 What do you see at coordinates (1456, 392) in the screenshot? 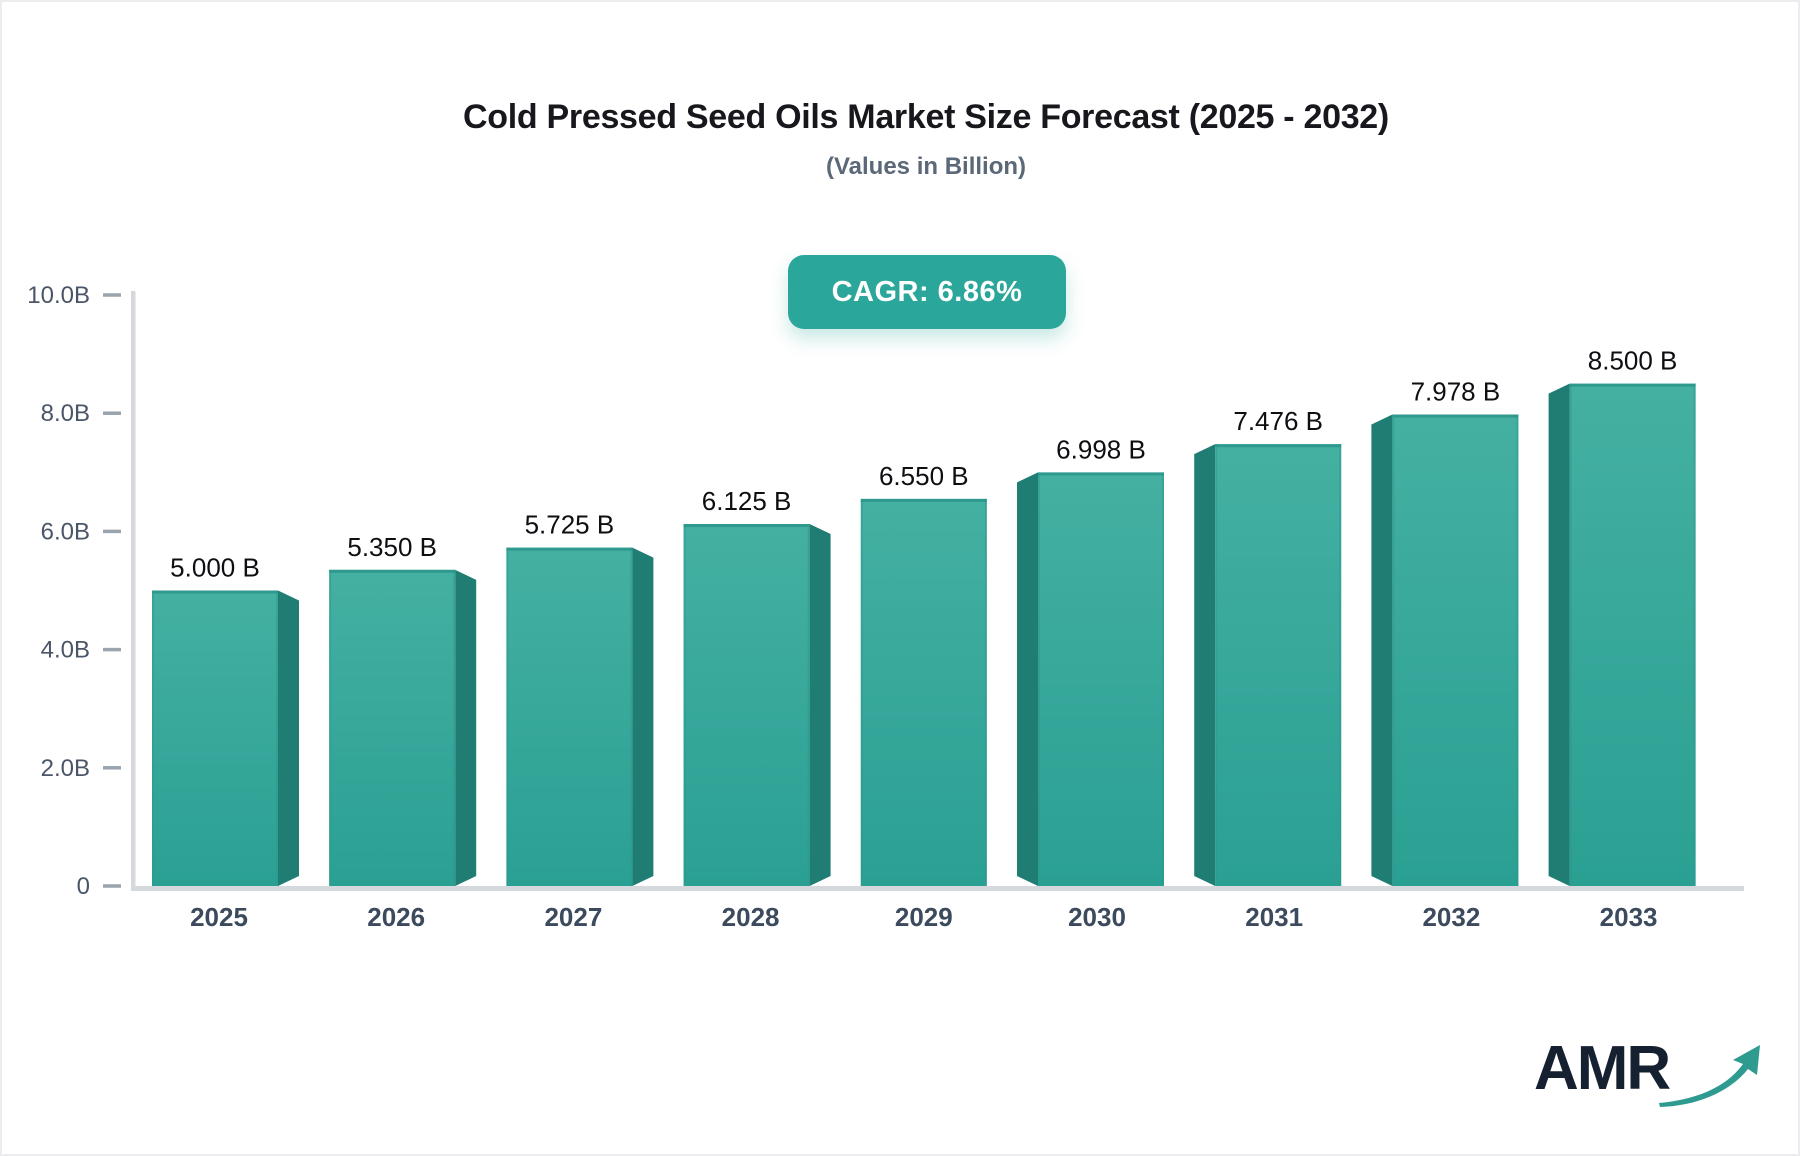
I see `bar-value-label: 7.978 B` at bounding box center [1456, 392].